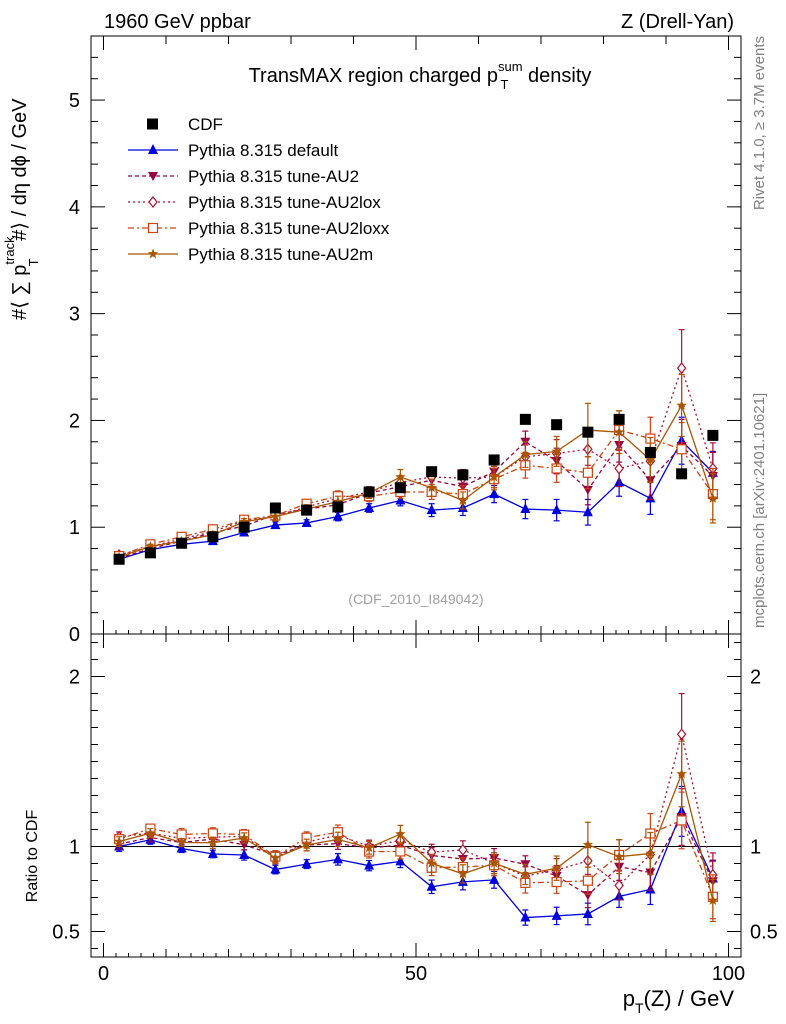 The height and width of the screenshot is (1024, 786). Describe the element at coordinates (103, 974) in the screenshot. I see `x-tick-label: 0` at that location.